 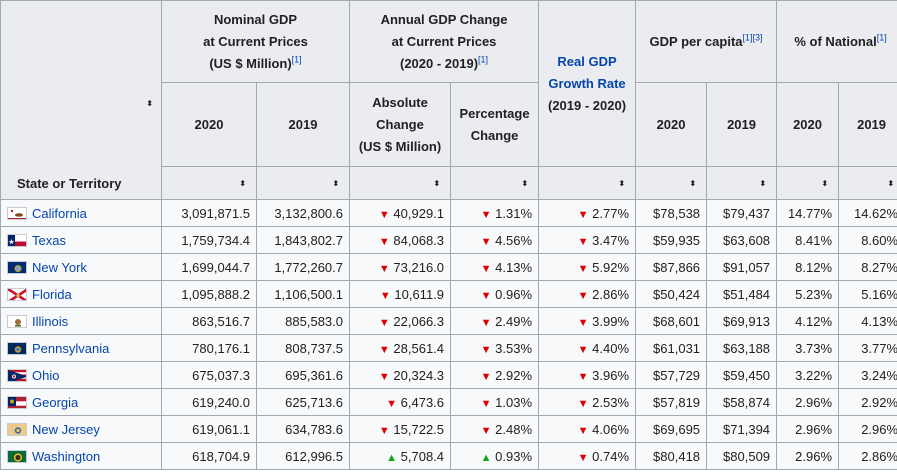 What do you see at coordinates (81, 321) in the screenshot?
I see `state-cell: Illinois` at bounding box center [81, 321].